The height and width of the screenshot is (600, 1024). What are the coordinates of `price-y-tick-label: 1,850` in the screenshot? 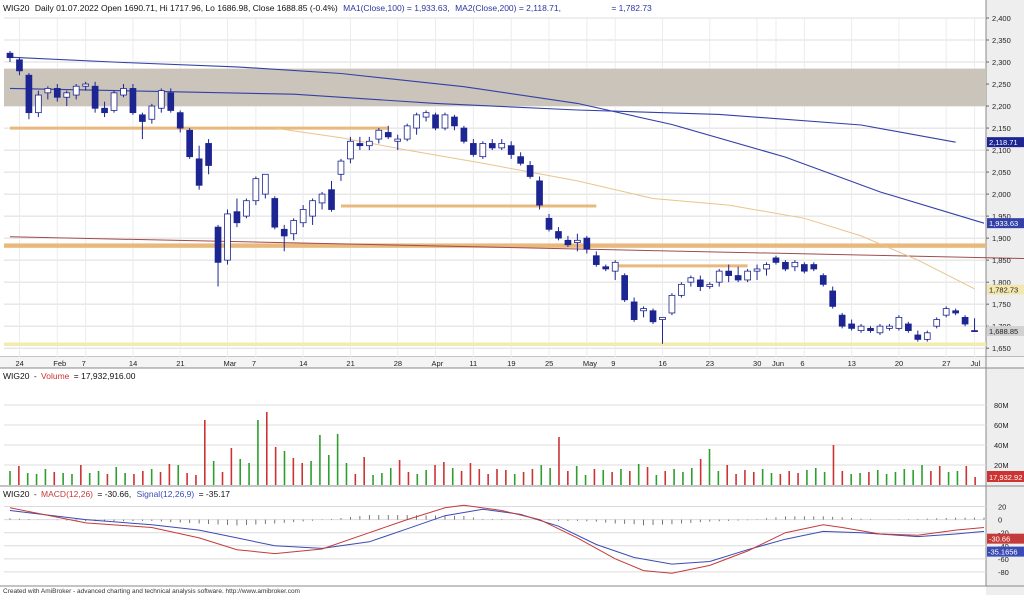 It's located at (1001, 260).